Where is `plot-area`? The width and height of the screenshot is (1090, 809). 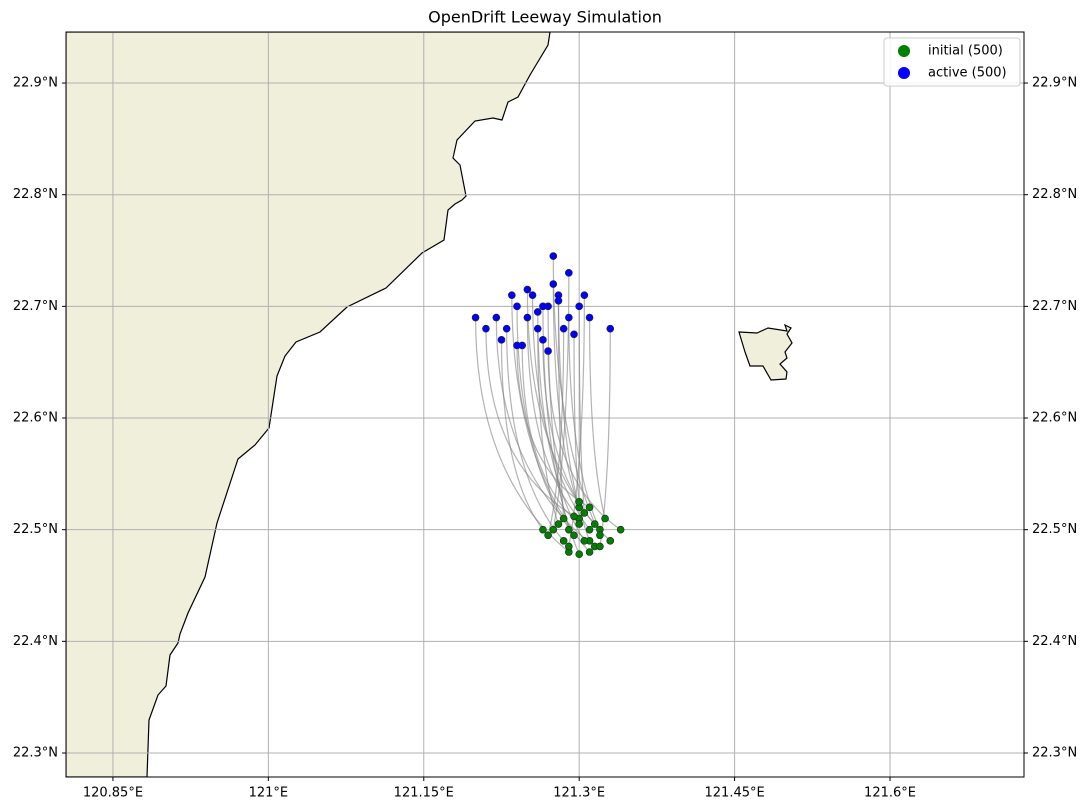 plot-area is located at coordinates (548, 405).